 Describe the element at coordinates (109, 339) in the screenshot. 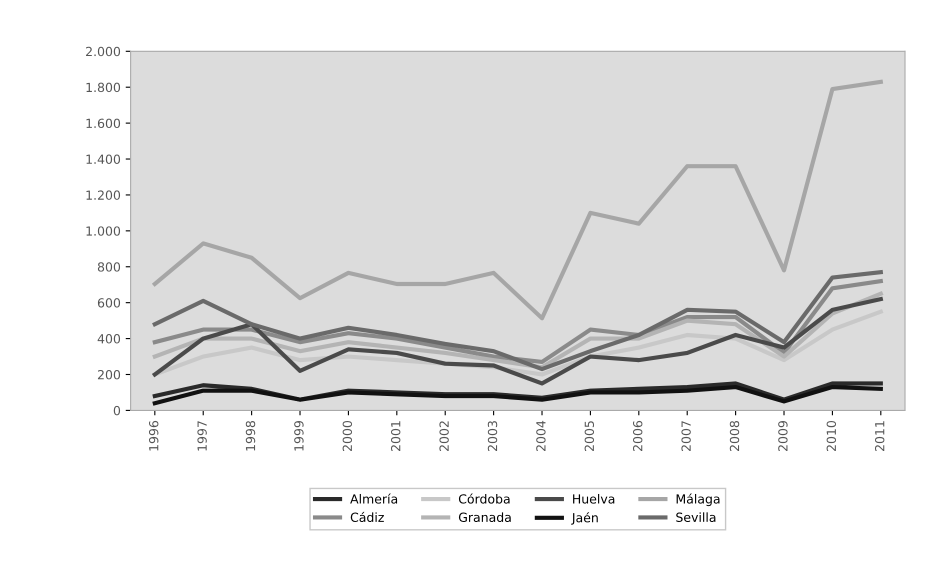

I see `y-tick-label: 400` at that location.